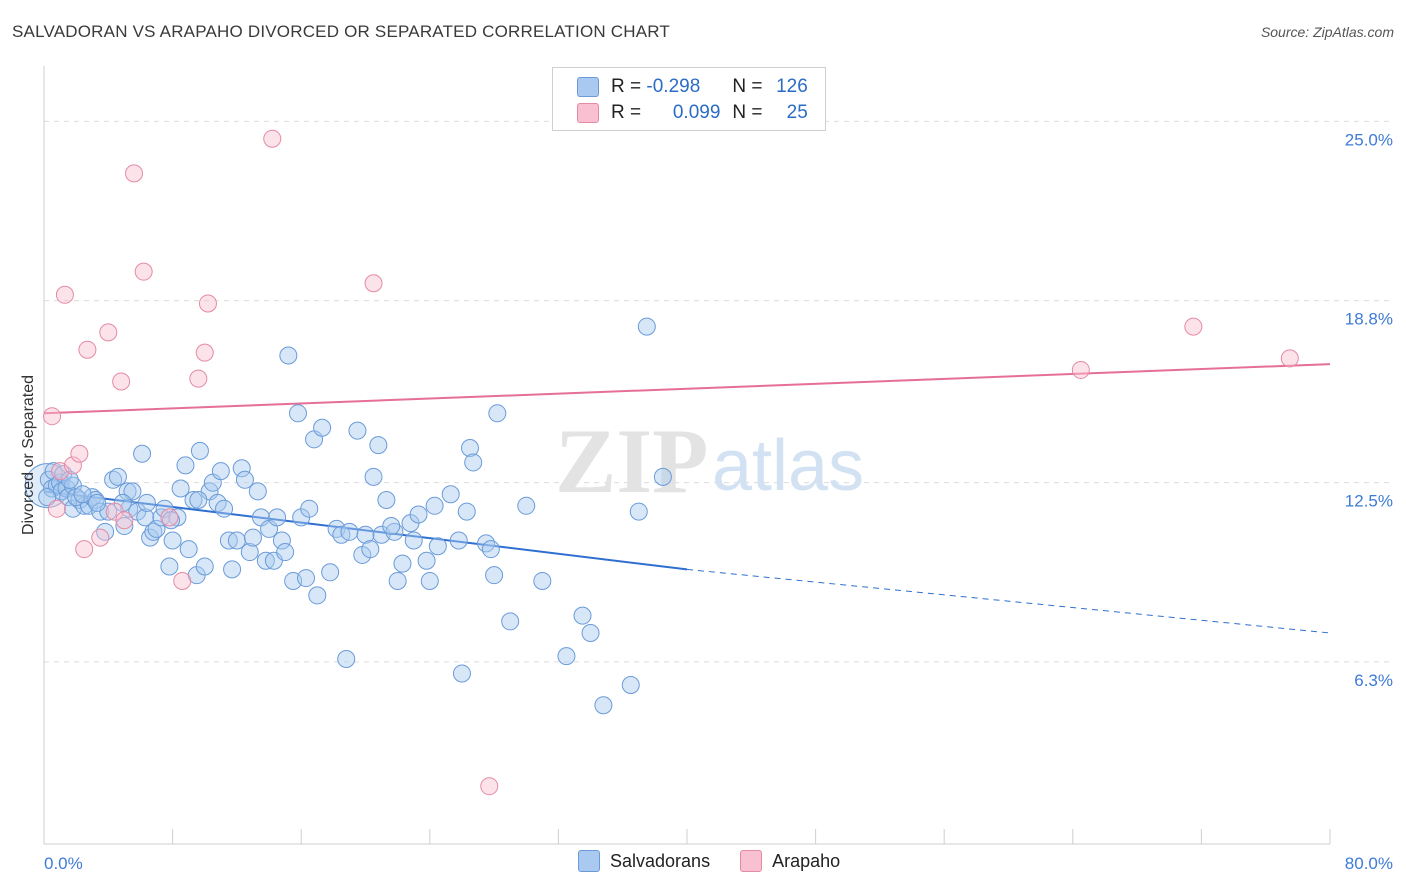  I want to click on y-tick-label: 6.3%, so click(1373, 680).